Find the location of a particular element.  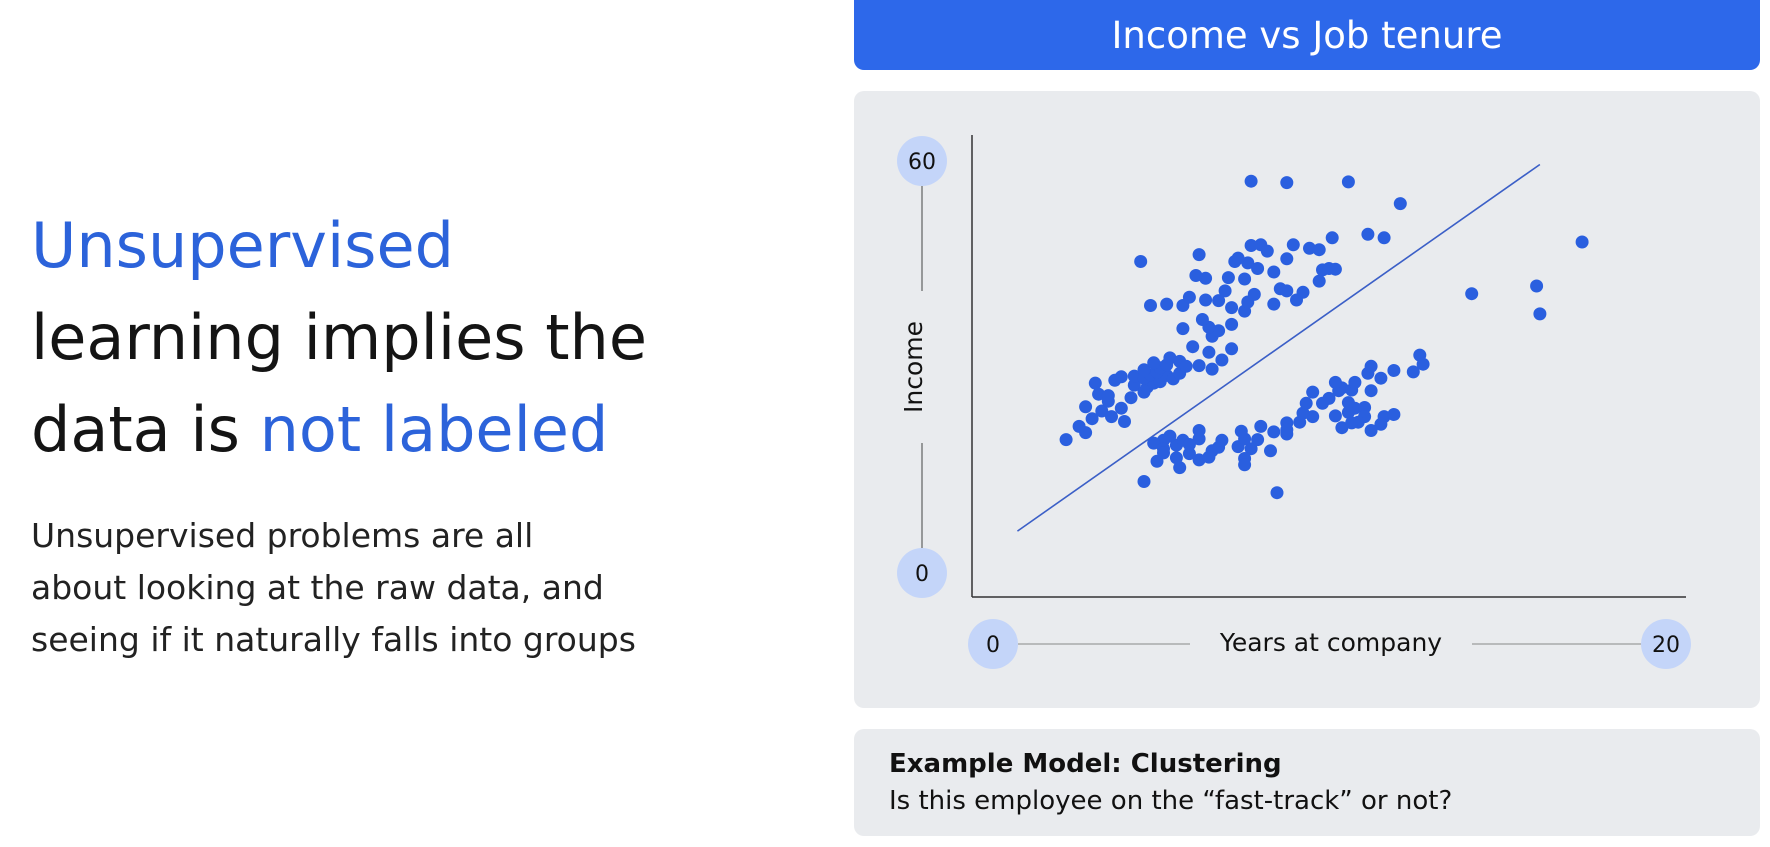

x-tick-left-circle is located at coordinates (993, 644).